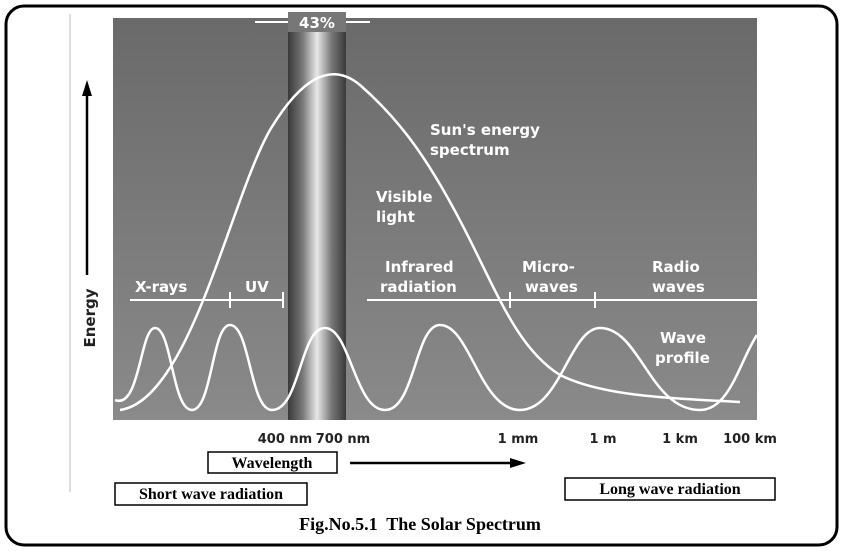 The height and width of the screenshot is (551, 843). I want to click on region-label: Infrared radiation, so click(418, 277).